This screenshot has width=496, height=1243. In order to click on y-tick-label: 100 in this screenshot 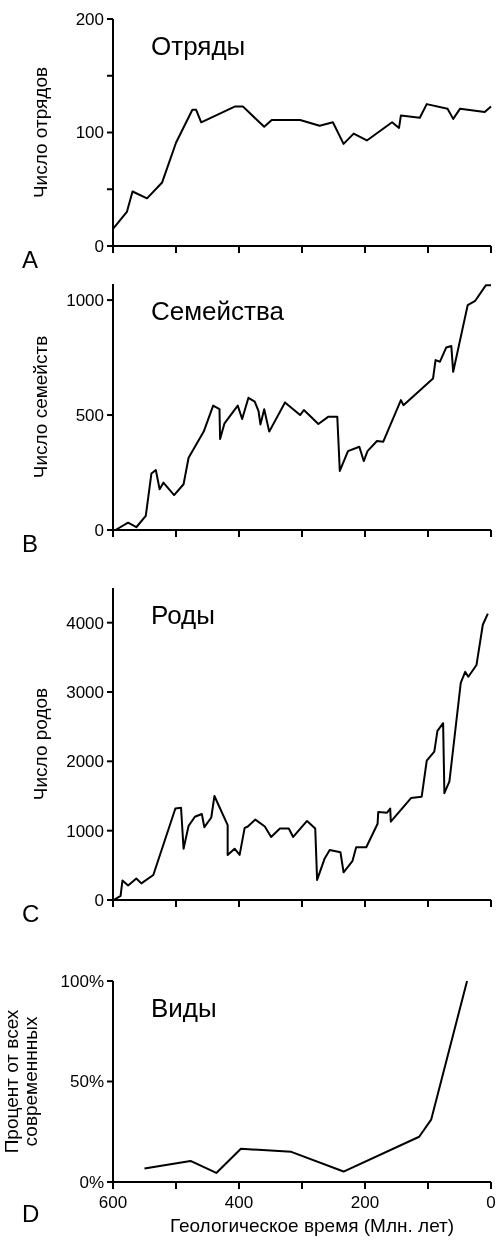, I will do `click(89, 133)`.